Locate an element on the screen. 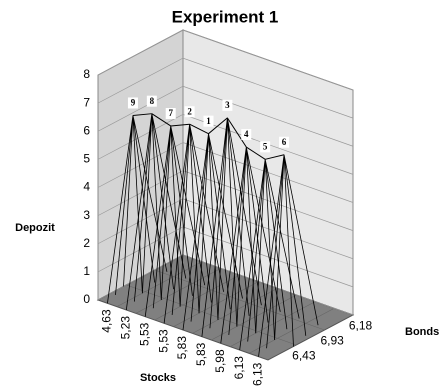  z-axis-label: Bonds is located at coordinates (422, 332).